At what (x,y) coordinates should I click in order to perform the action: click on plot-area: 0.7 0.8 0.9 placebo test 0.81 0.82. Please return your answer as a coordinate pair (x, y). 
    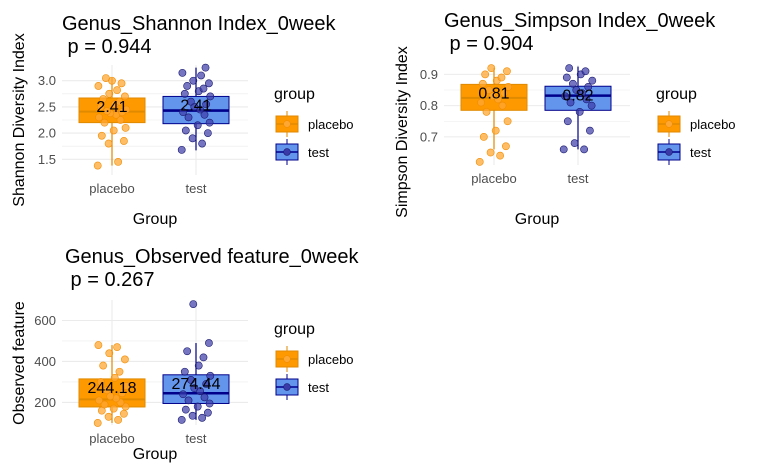
    Looking at the image, I should click on (525, 125).